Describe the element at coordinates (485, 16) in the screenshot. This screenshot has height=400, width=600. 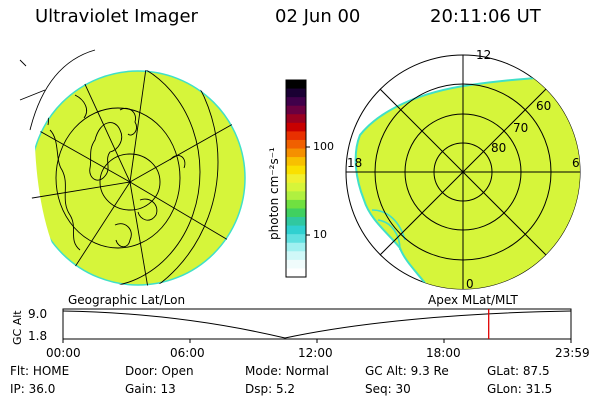
I see `header-time: 20:11:06 UT` at that location.